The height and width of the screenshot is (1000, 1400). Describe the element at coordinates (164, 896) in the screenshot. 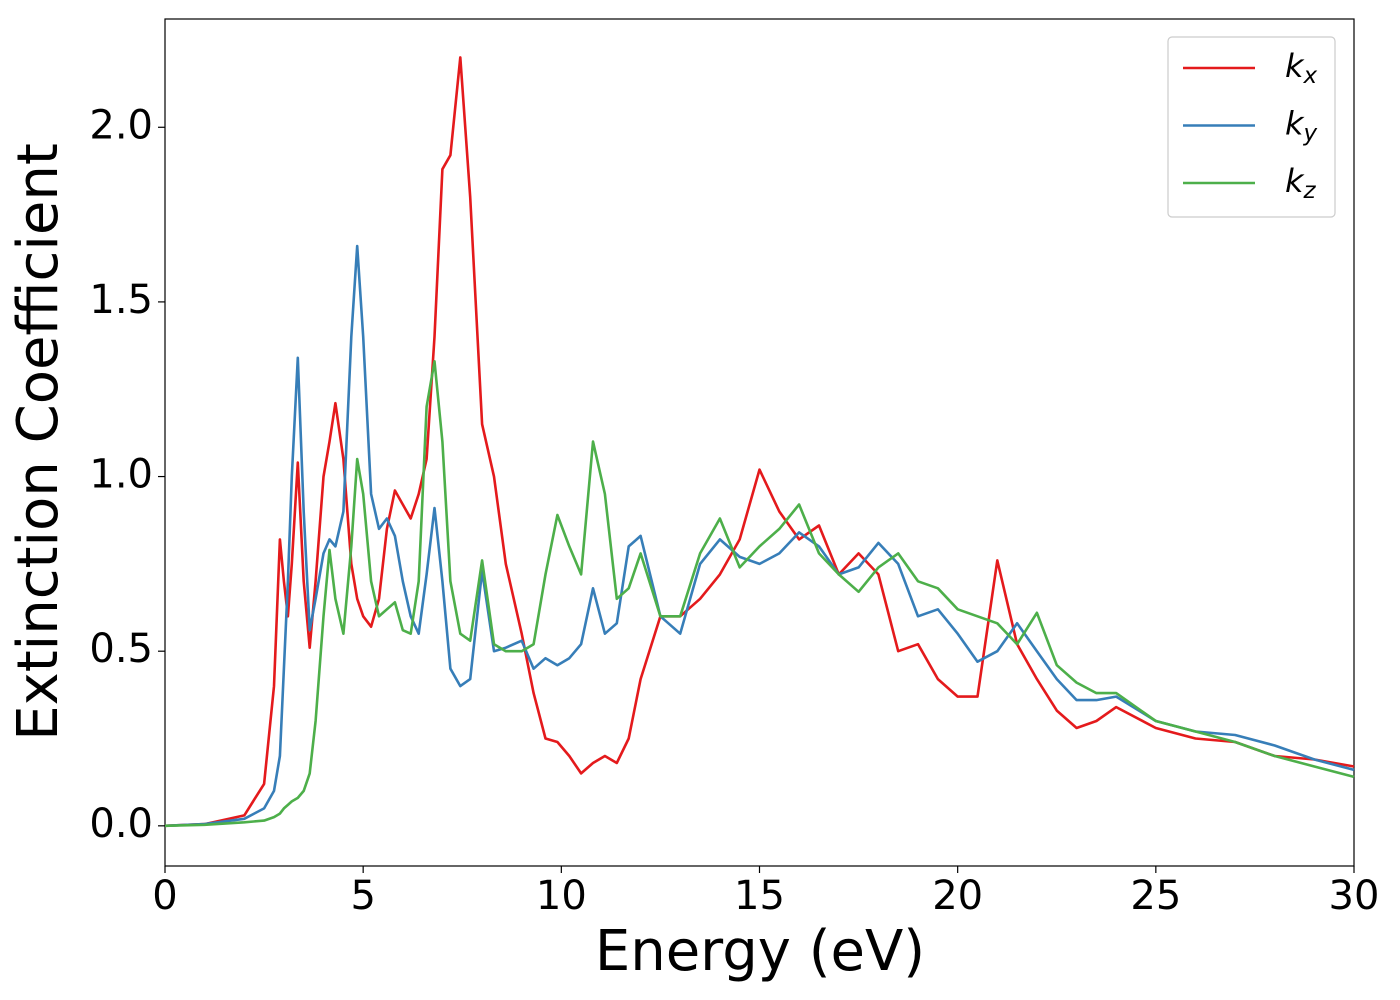

I see `x-tick-label: 0` at that location.